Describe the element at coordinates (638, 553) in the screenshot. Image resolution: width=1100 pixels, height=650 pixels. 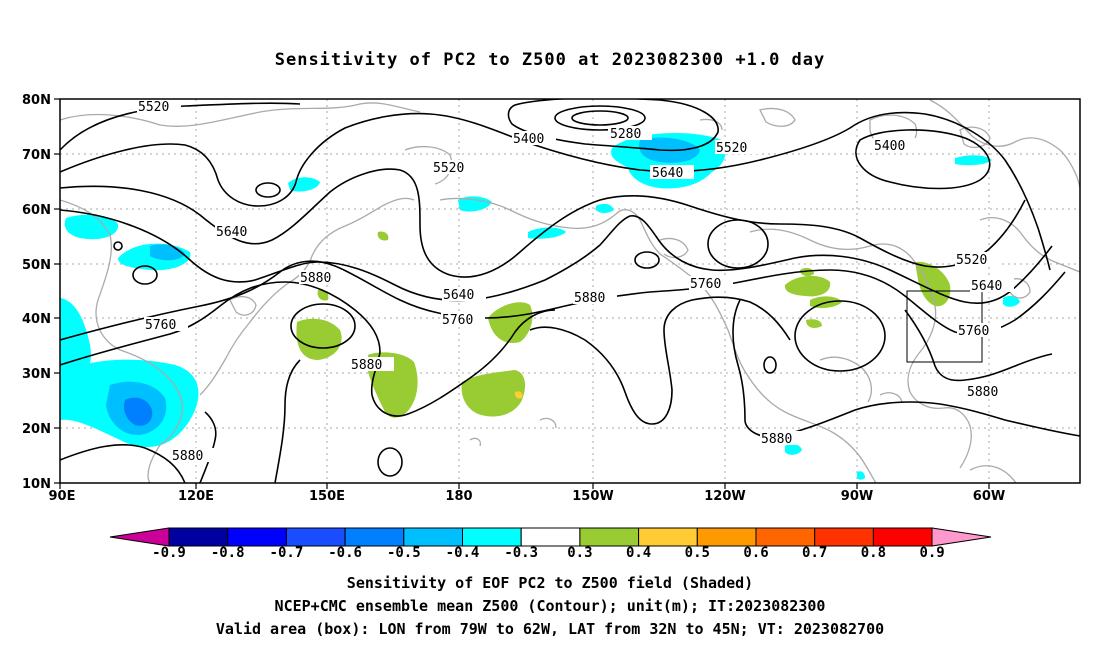
I see `colorbar-label: 0.4` at that location.